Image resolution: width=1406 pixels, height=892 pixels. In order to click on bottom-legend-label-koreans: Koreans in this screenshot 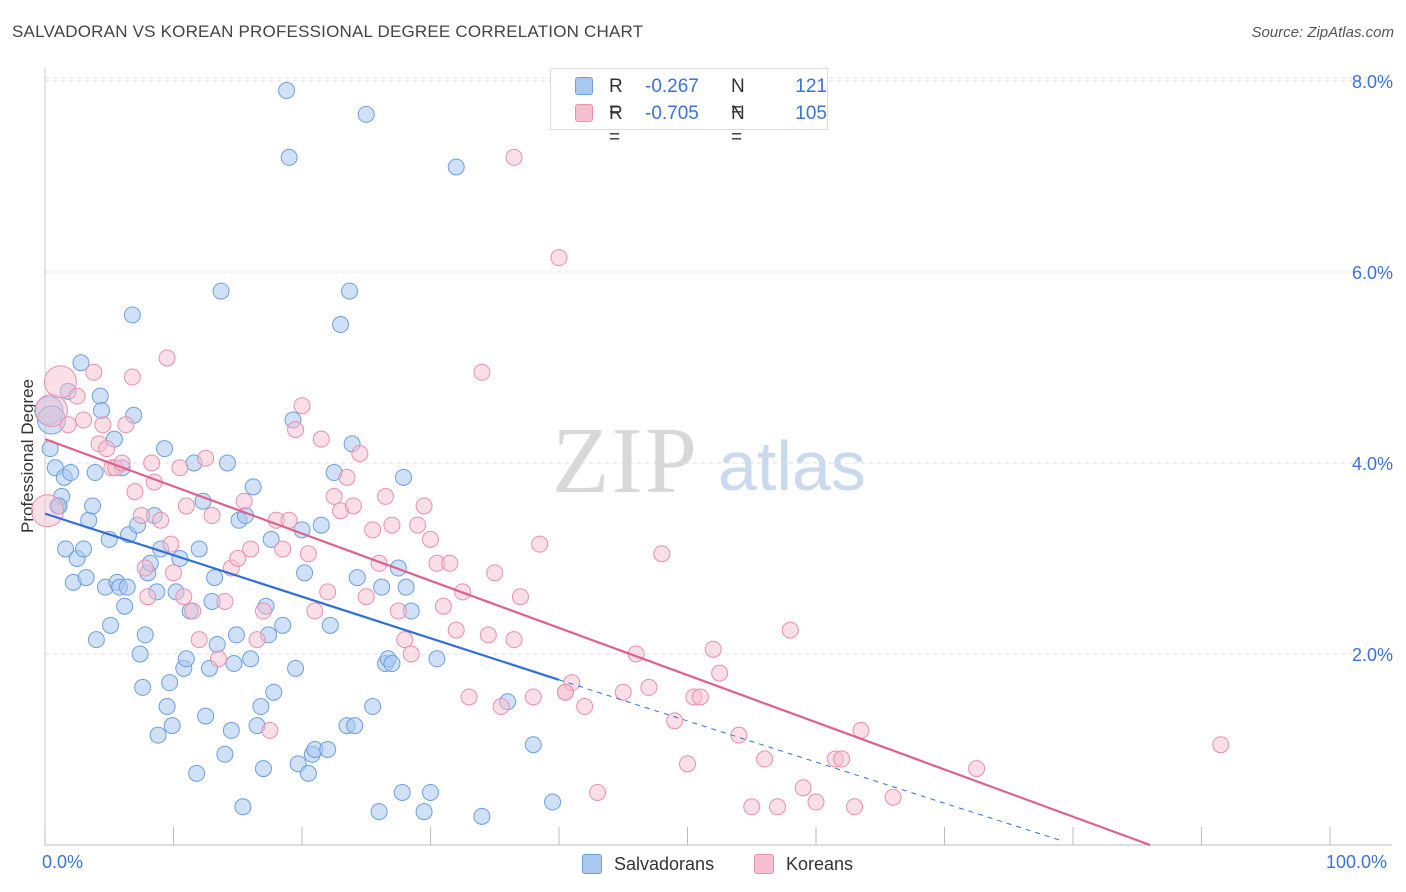, I will do `click(820, 864)`.